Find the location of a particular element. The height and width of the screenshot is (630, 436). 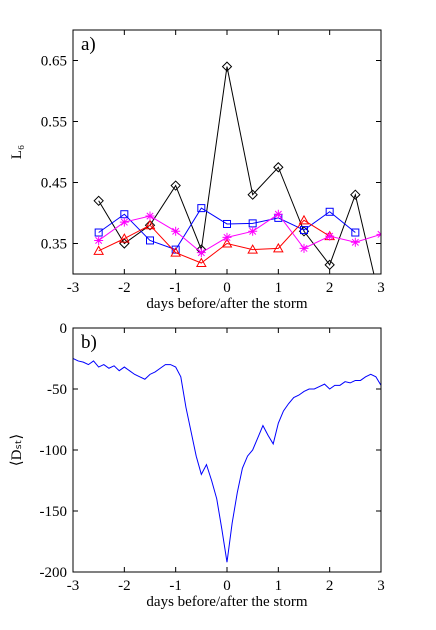

y-tick-label: 0.45 is located at coordinates (54, 184).